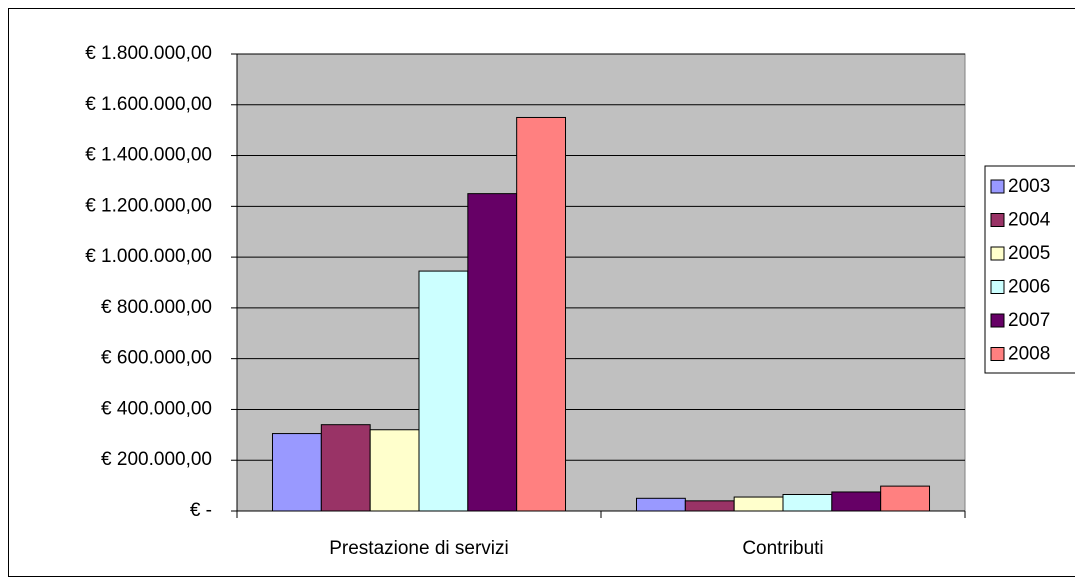 The width and height of the screenshot is (1075, 582). Describe the element at coordinates (148, 104) in the screenshot. I see `y-tick-label: € 1.600.000,00` at that location.